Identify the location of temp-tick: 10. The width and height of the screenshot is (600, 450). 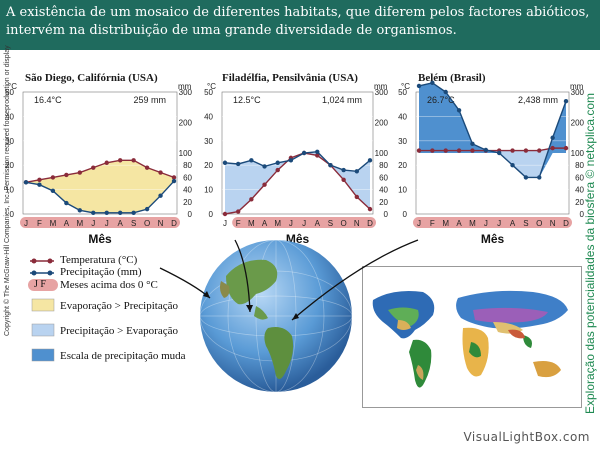
(402, 190).